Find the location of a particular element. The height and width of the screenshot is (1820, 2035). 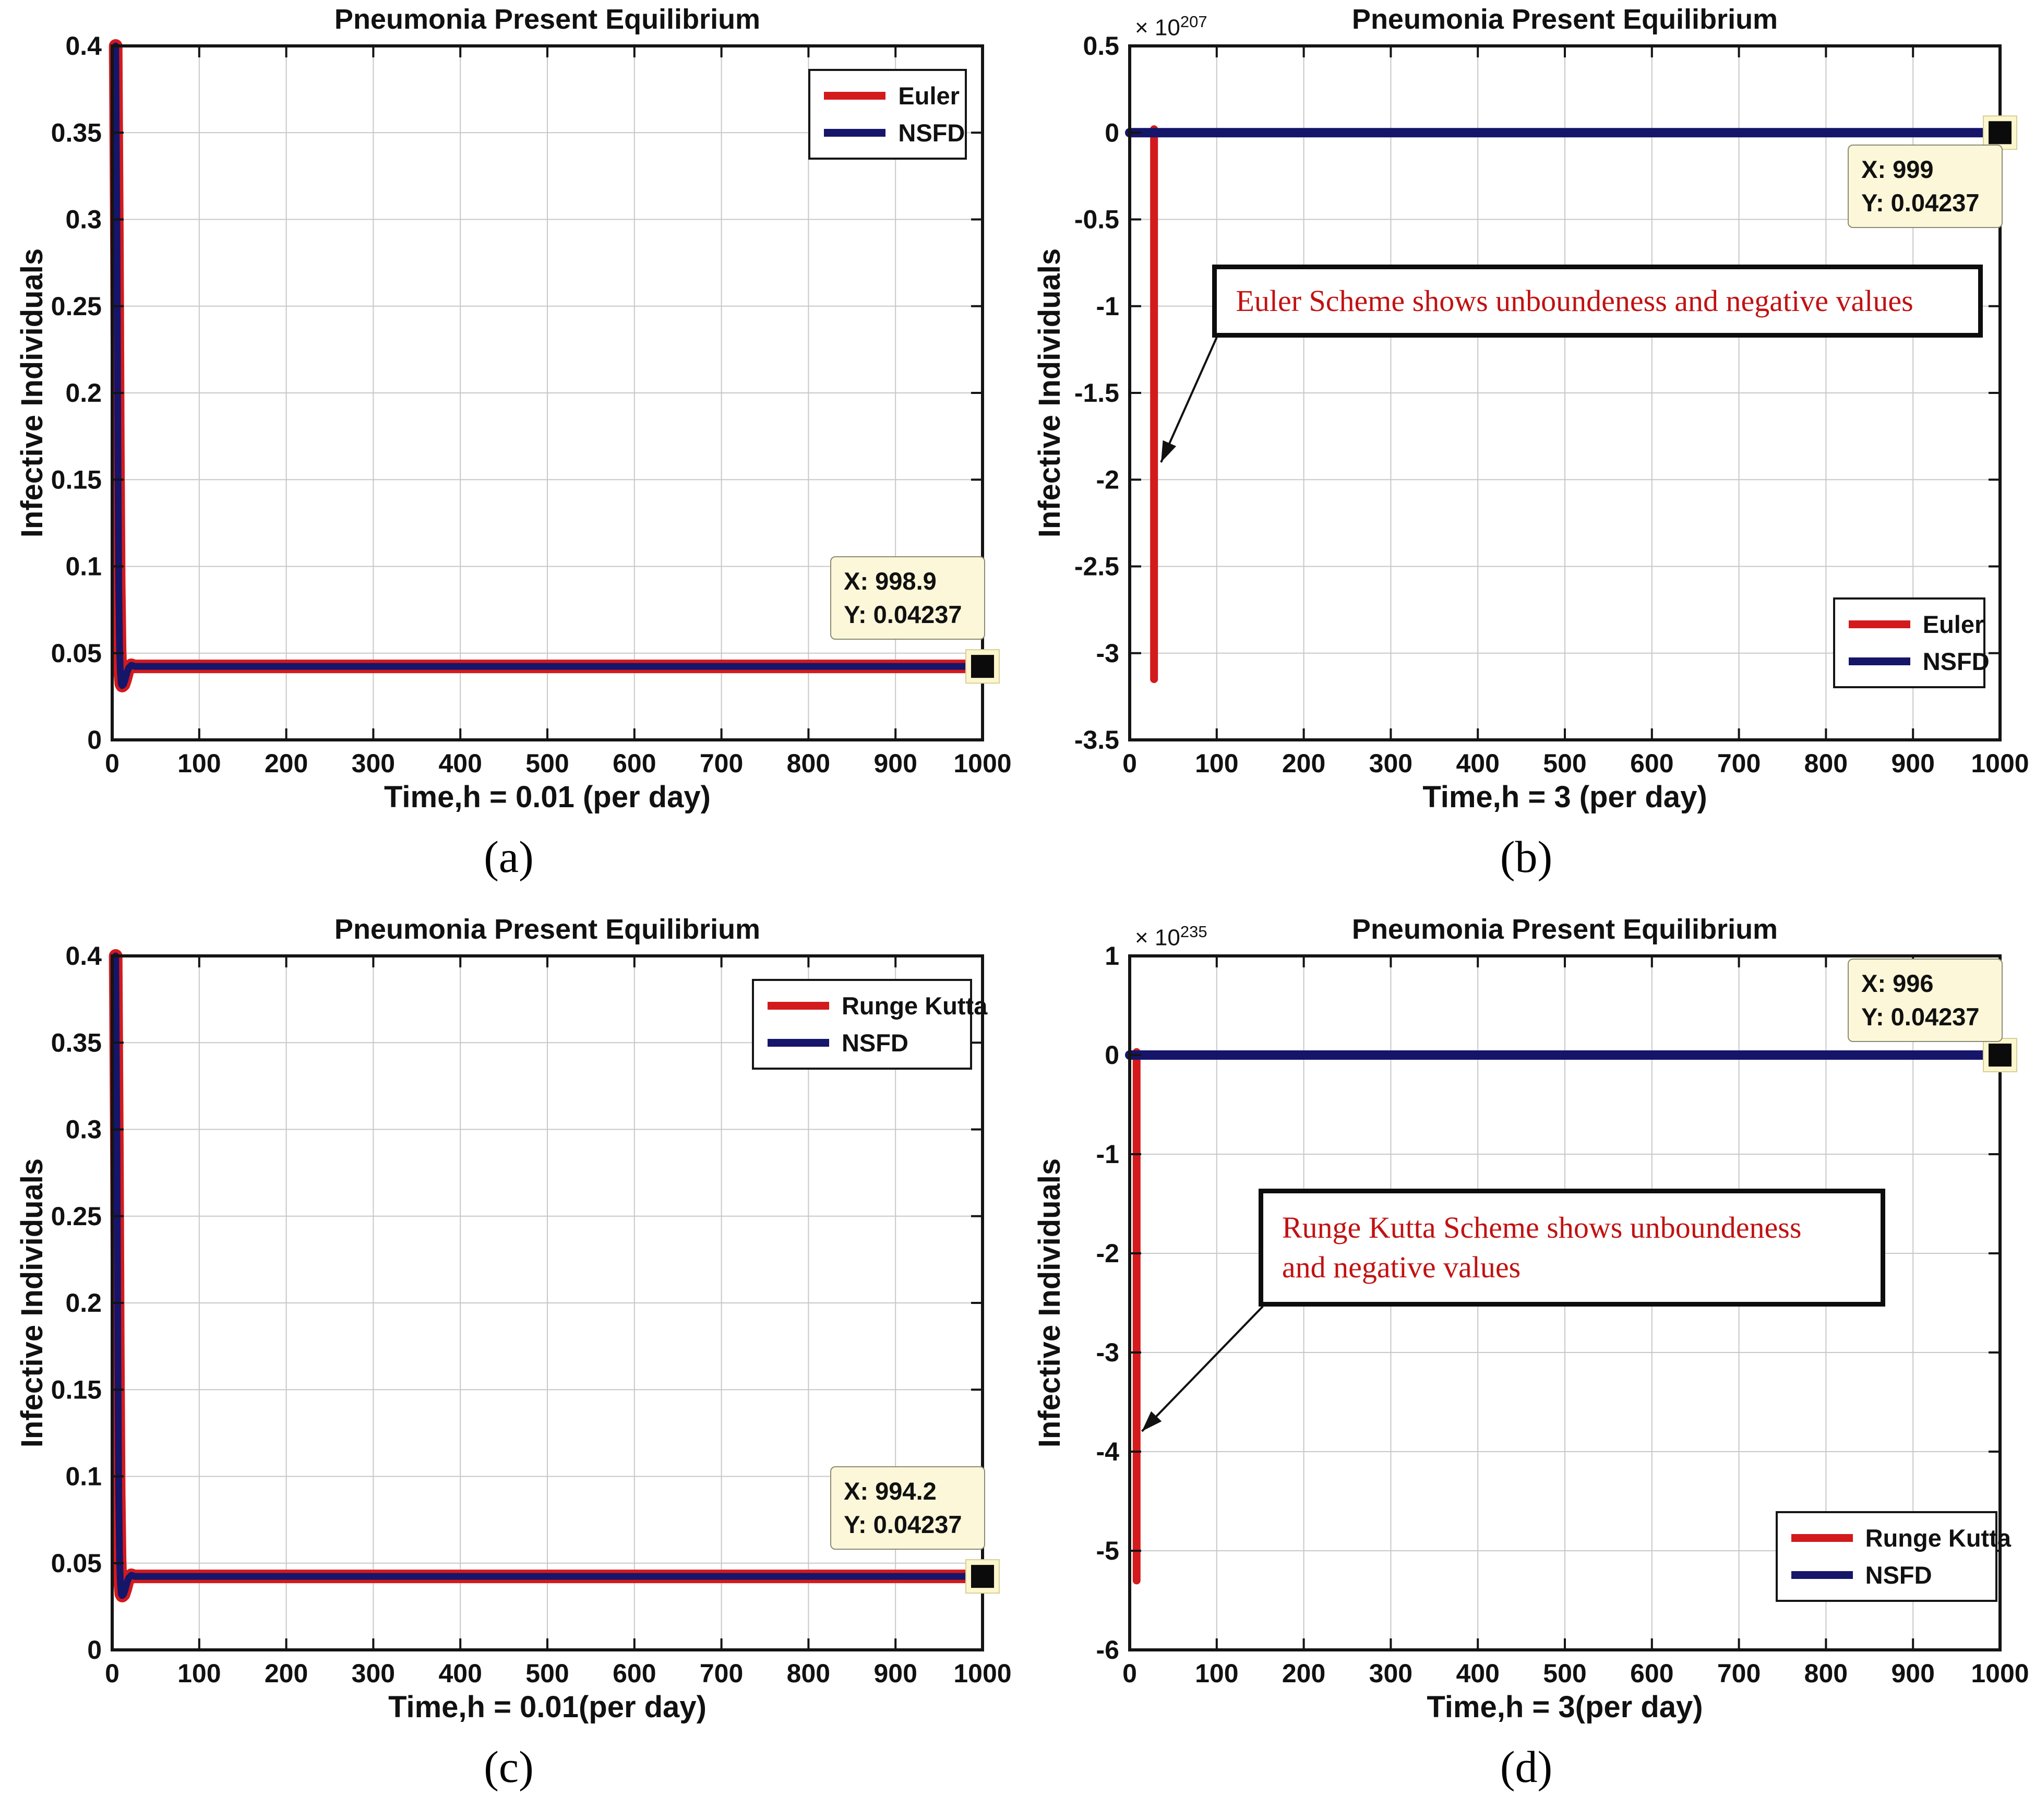

x-axis-label: Time,h = 0.01(per day) is located at coordinates (547, 1707).